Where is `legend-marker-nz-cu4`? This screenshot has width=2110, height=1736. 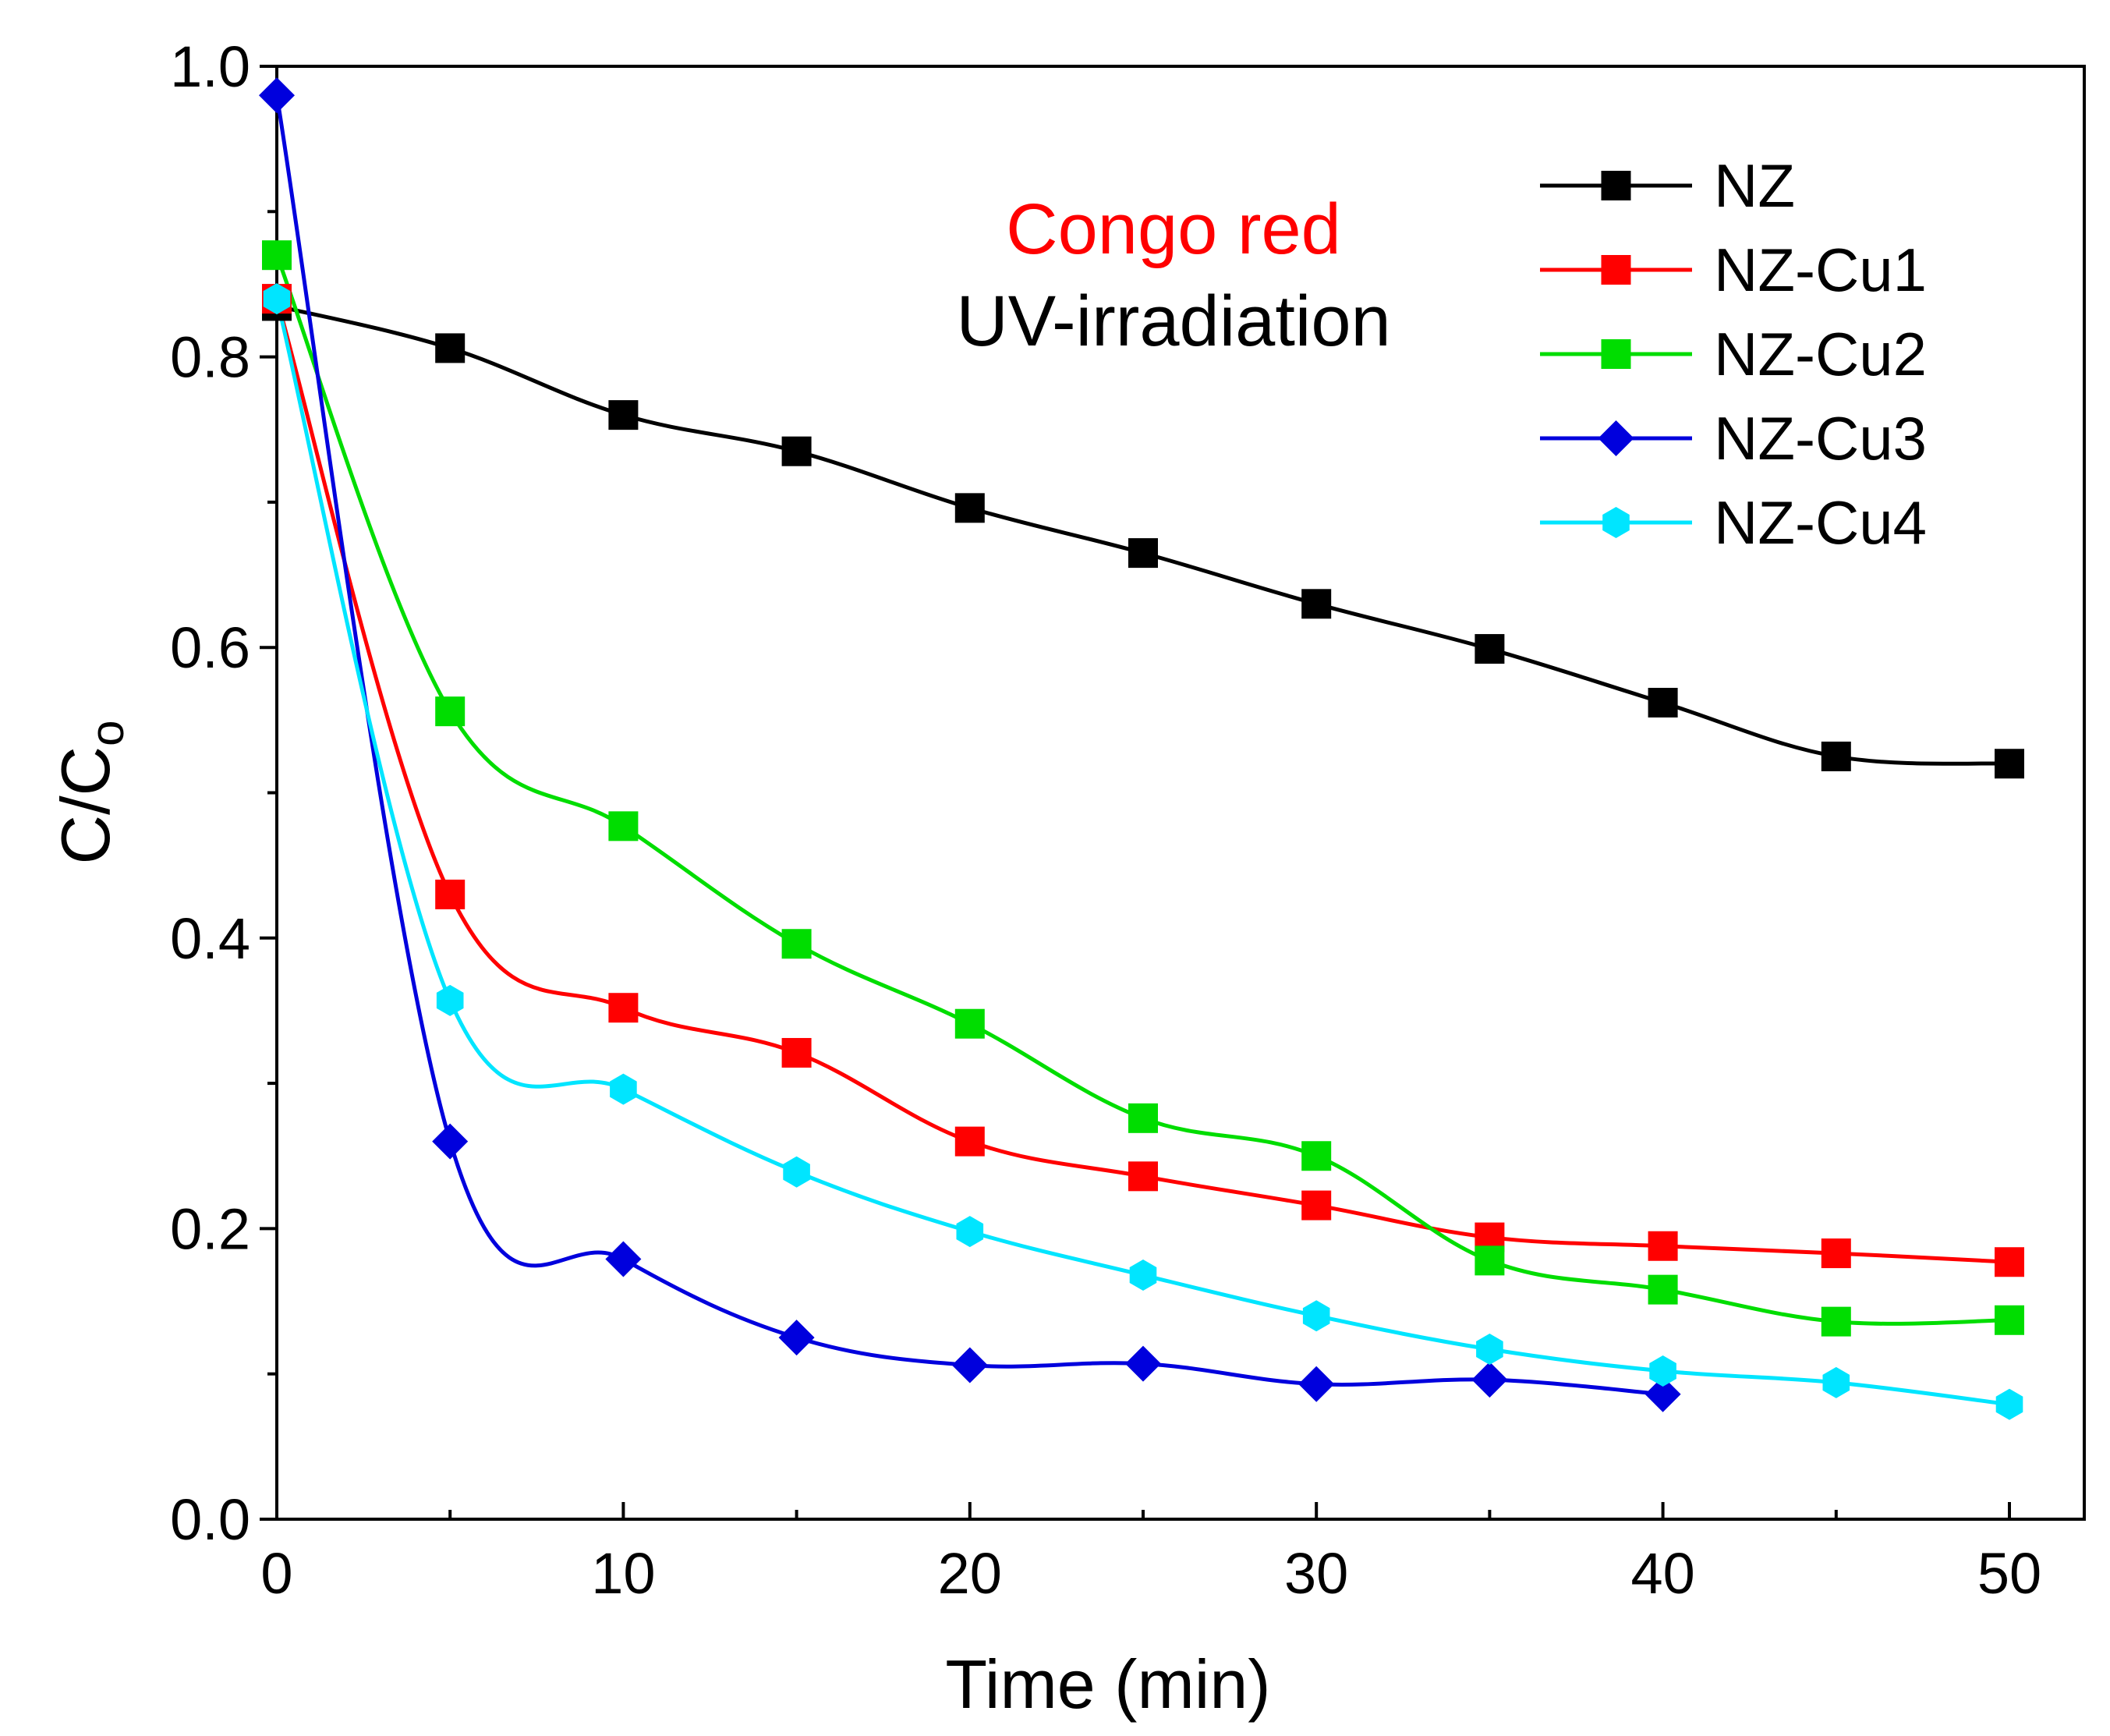 legend-marker-nz-cu4 is located at coordinates (1616, 522).